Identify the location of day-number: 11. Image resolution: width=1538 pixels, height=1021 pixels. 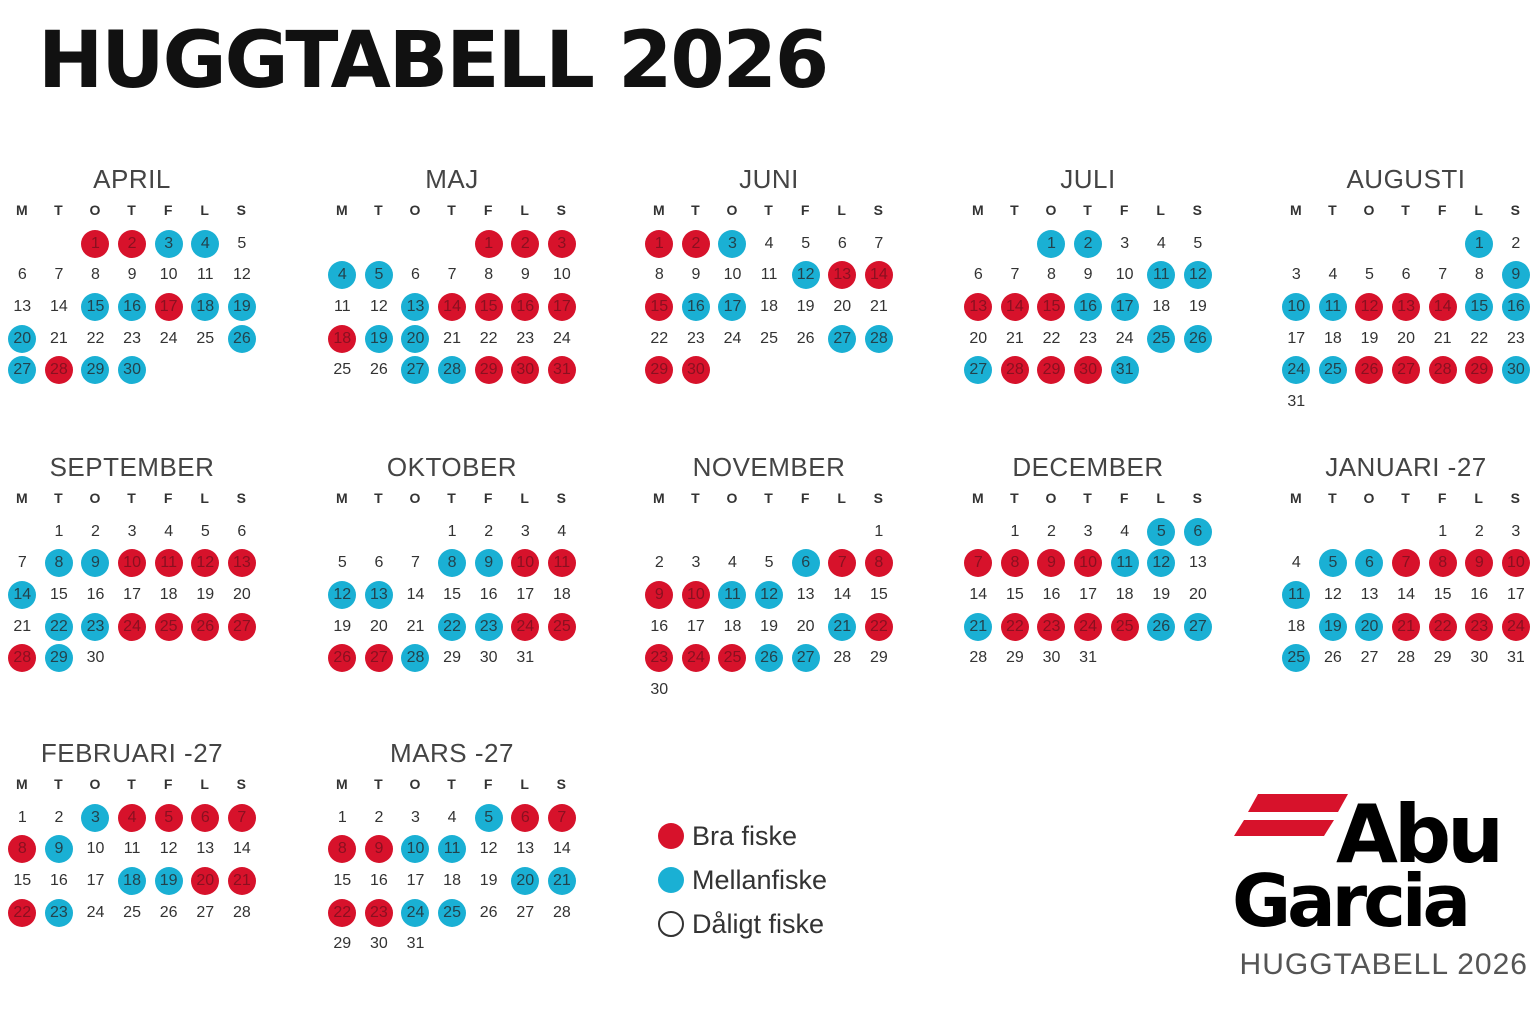
(1332, 306).